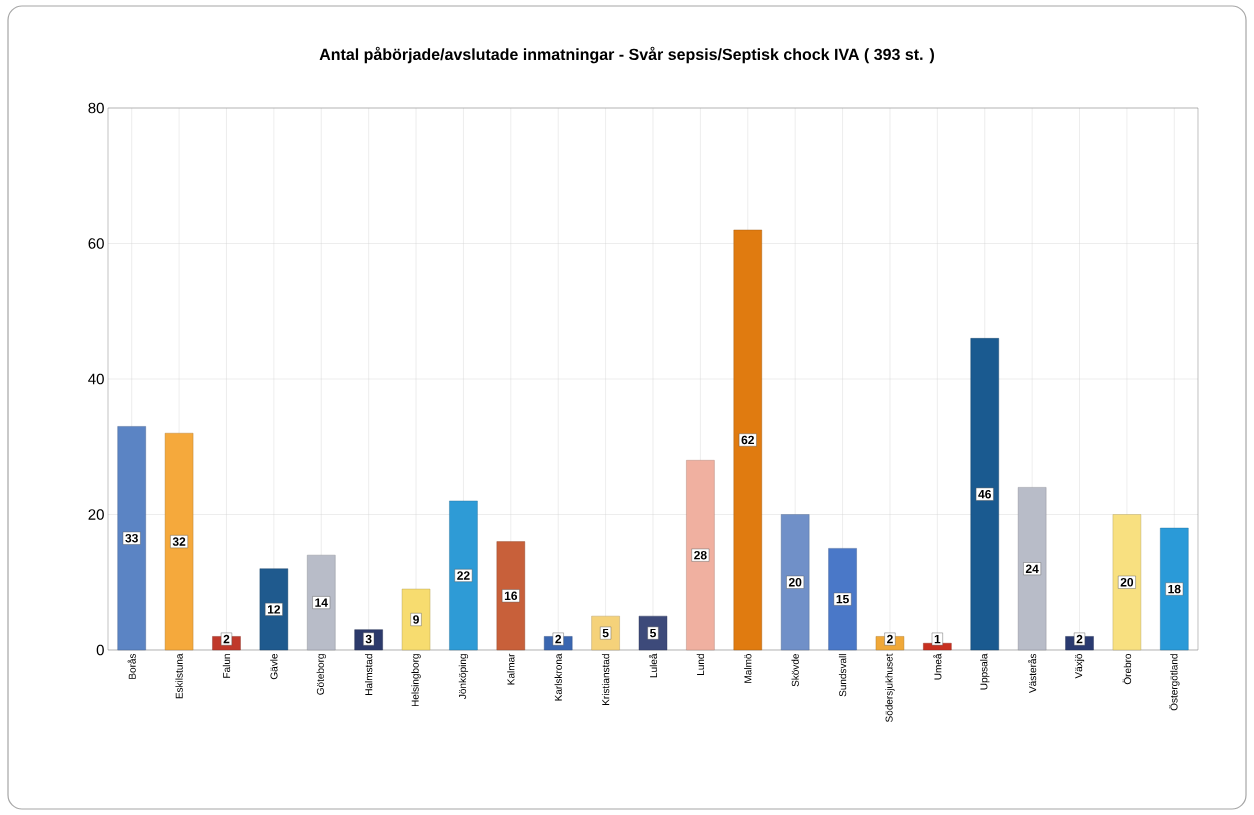  What do you see at coordinates (890, 688) in the screenshot?
I see `x-tick-label: Södersjukhuset` at bounding box center [890, 688].